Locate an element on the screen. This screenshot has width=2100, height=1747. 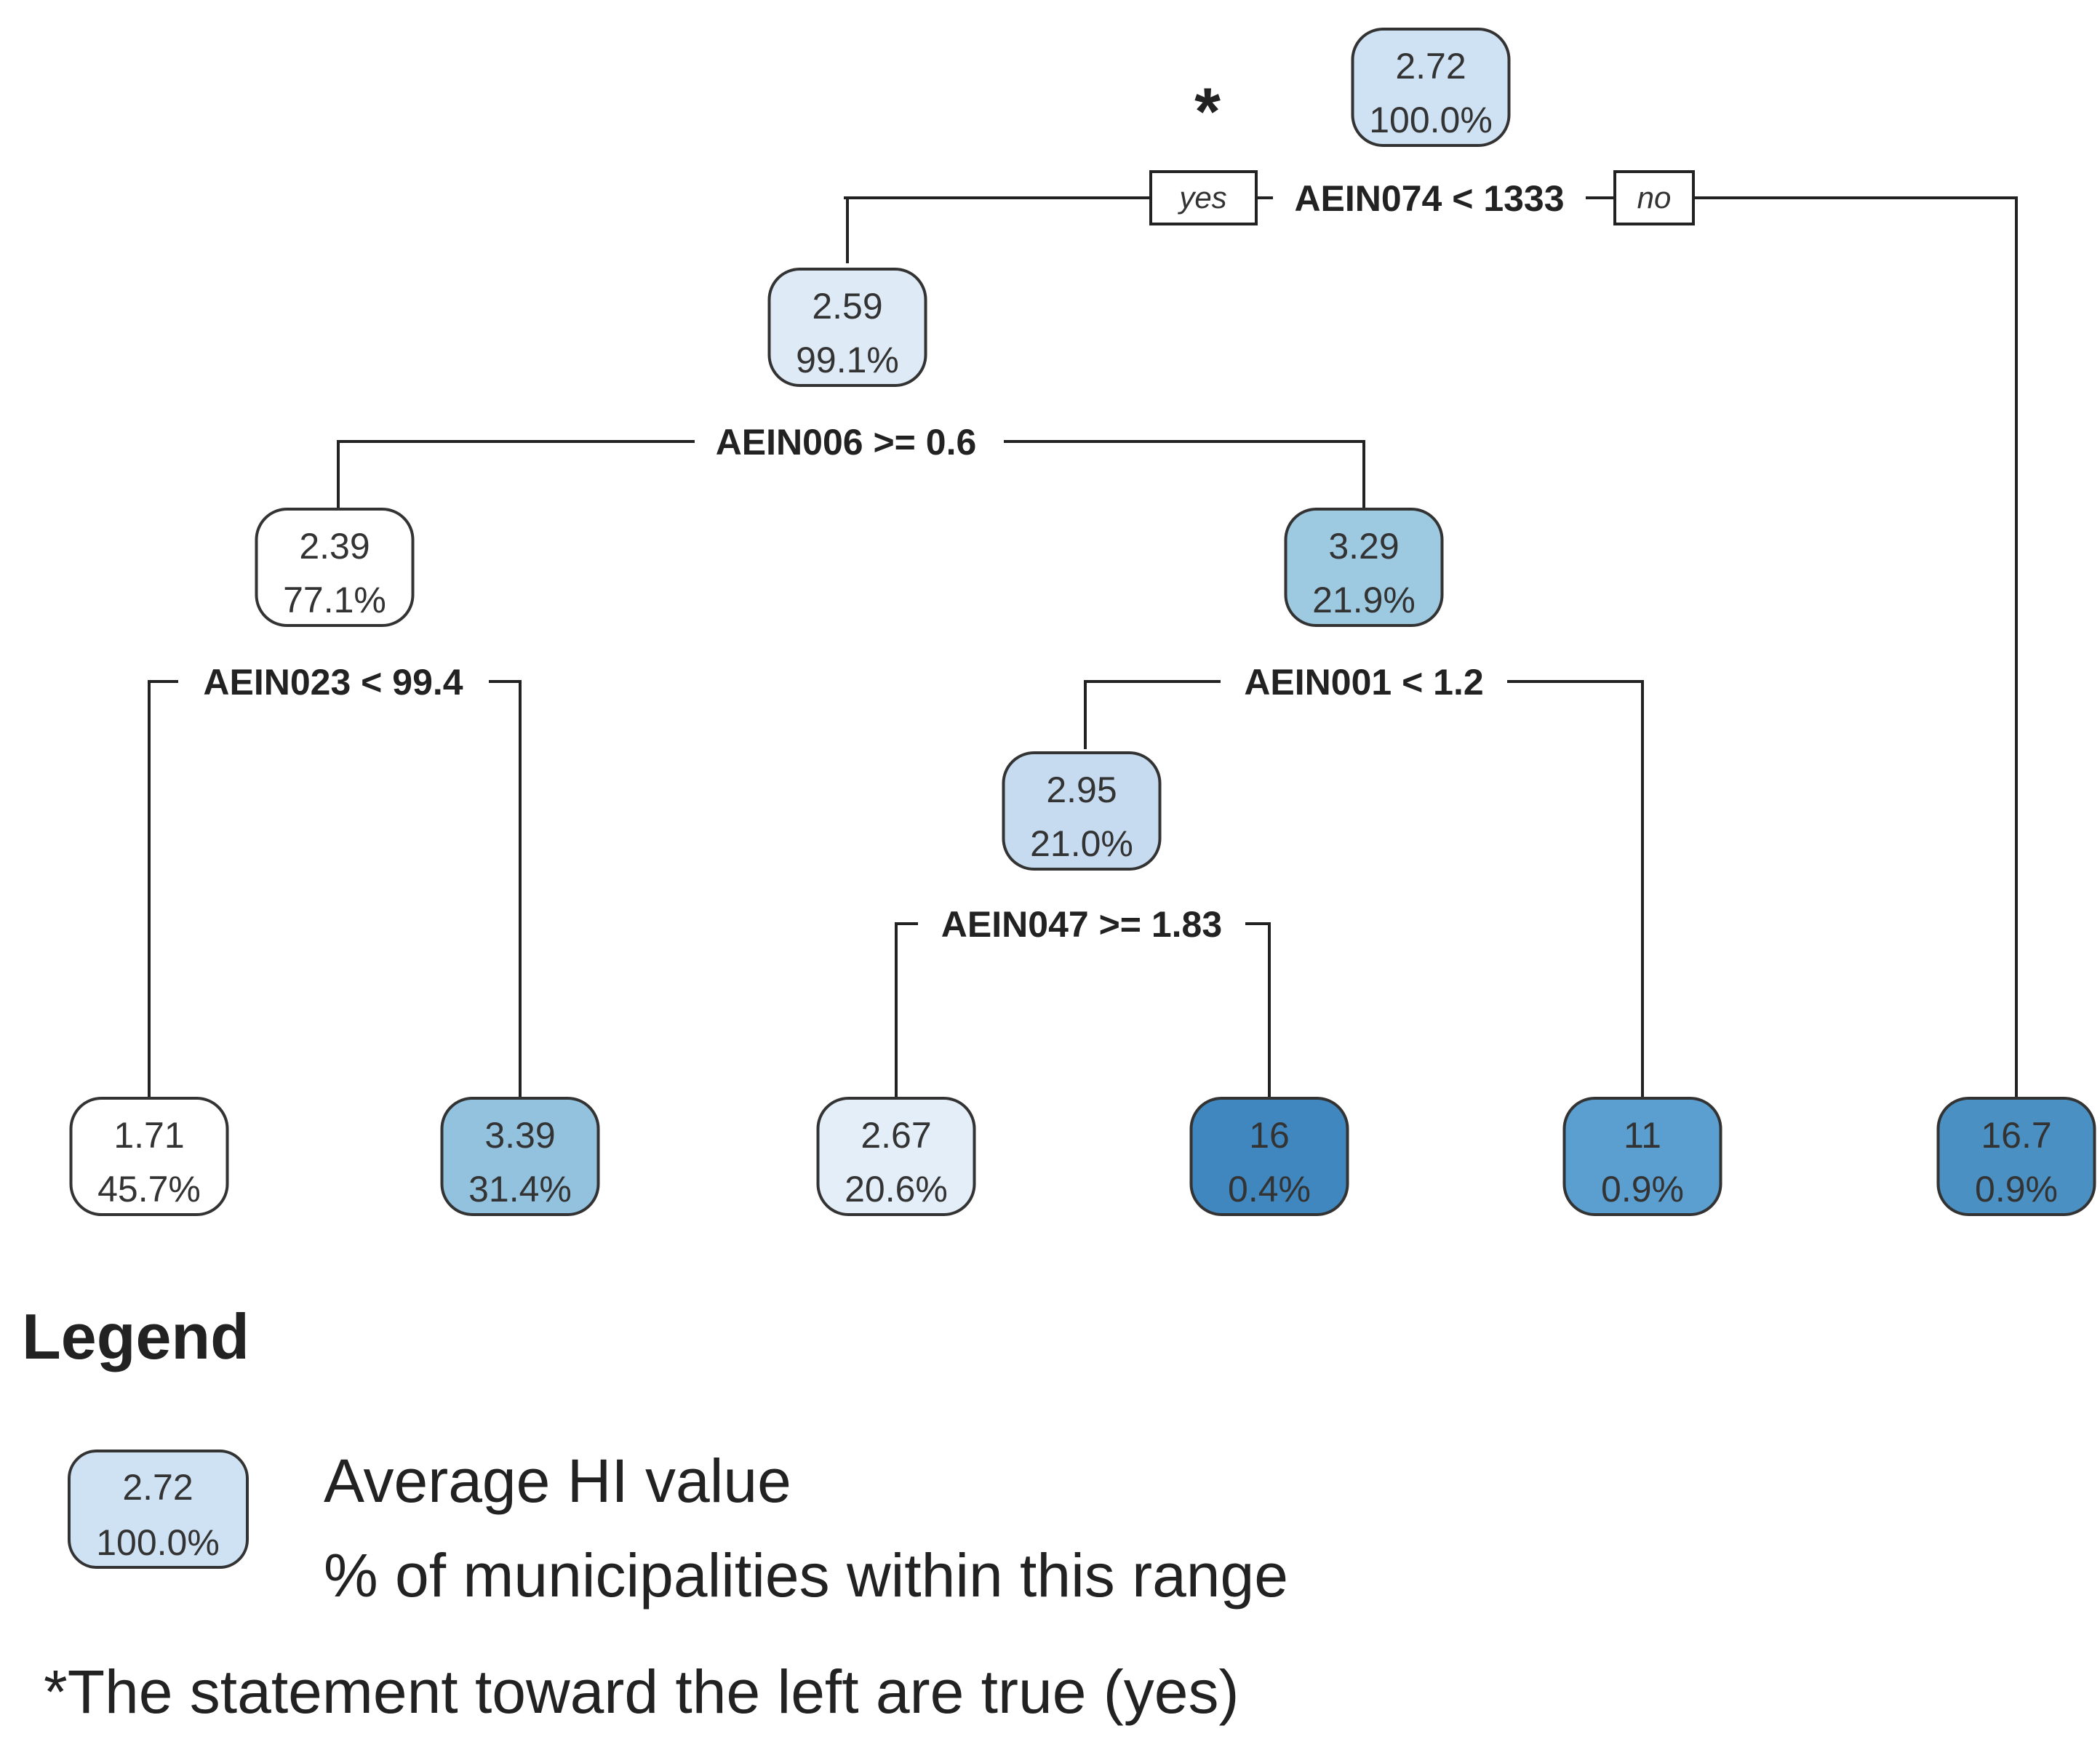
no-tag-label: no is located at coordinates (1655, 197).